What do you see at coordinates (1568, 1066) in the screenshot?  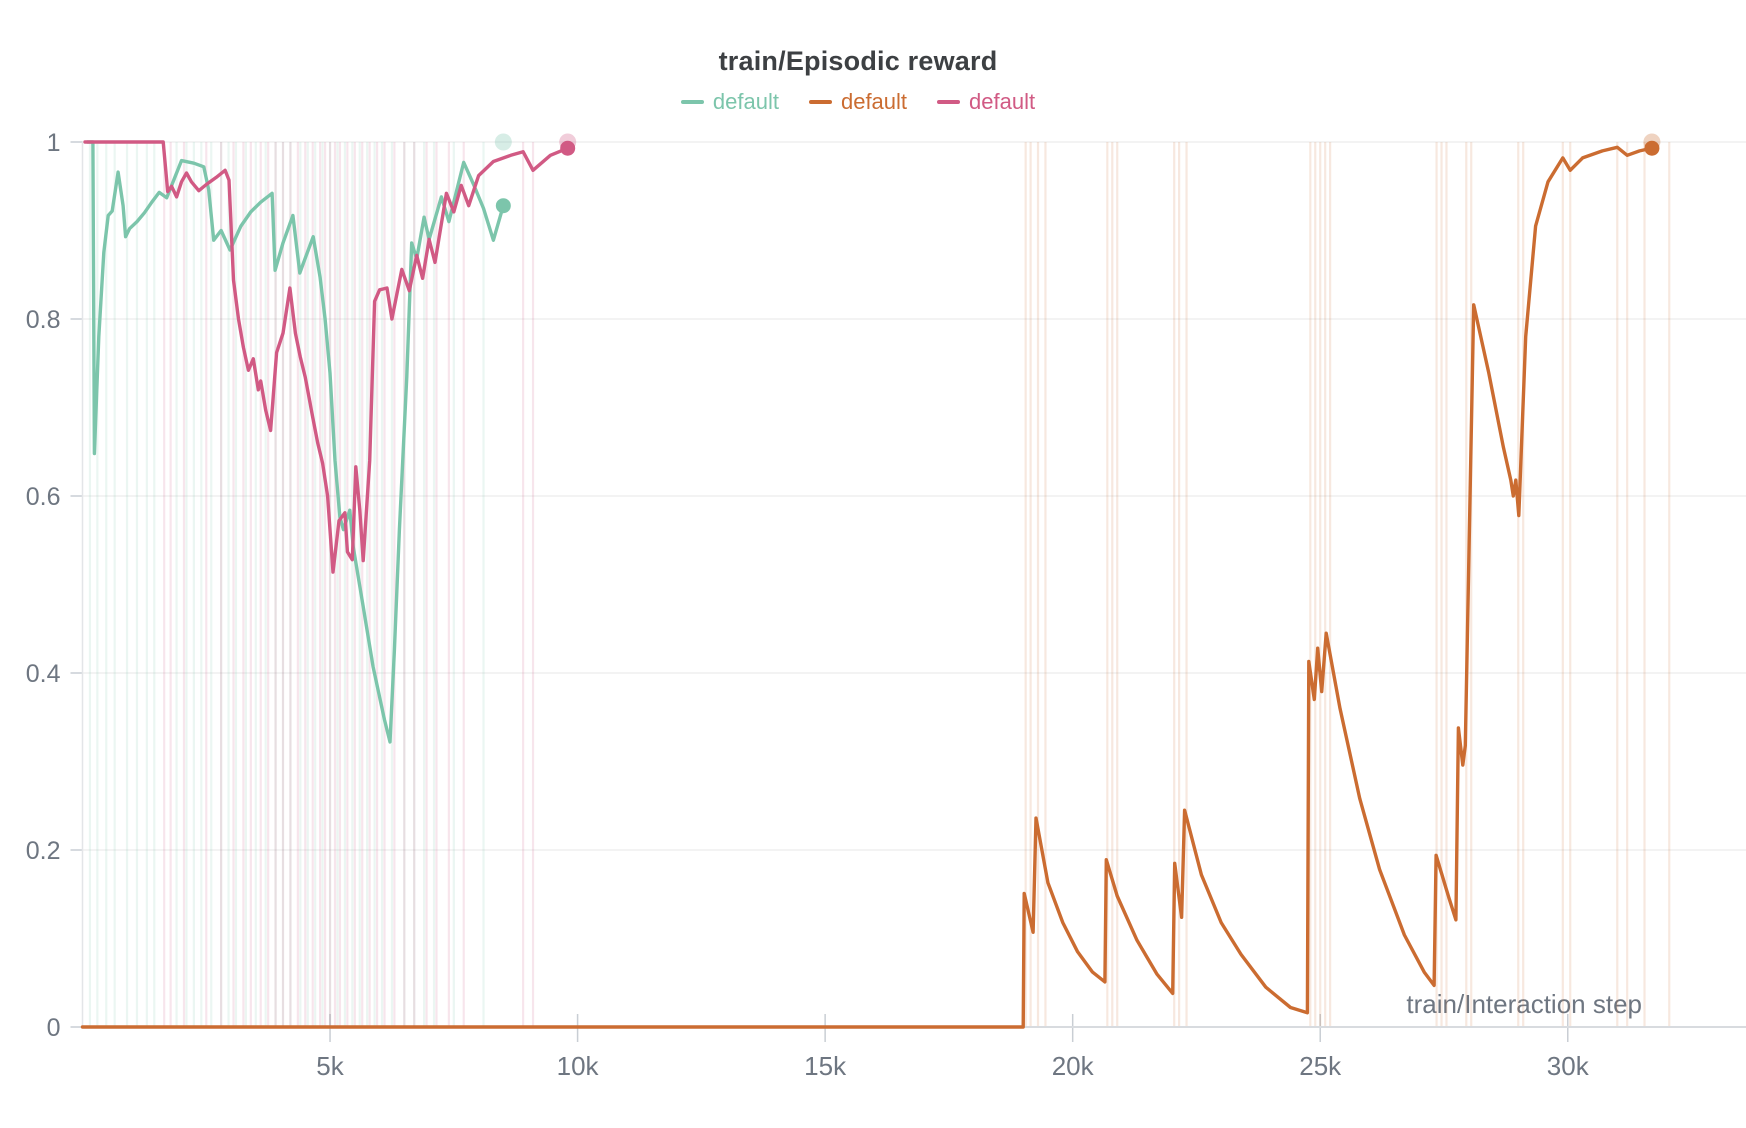 I see `x-tick-label: 30k` at bounding box center [1568, 1066].